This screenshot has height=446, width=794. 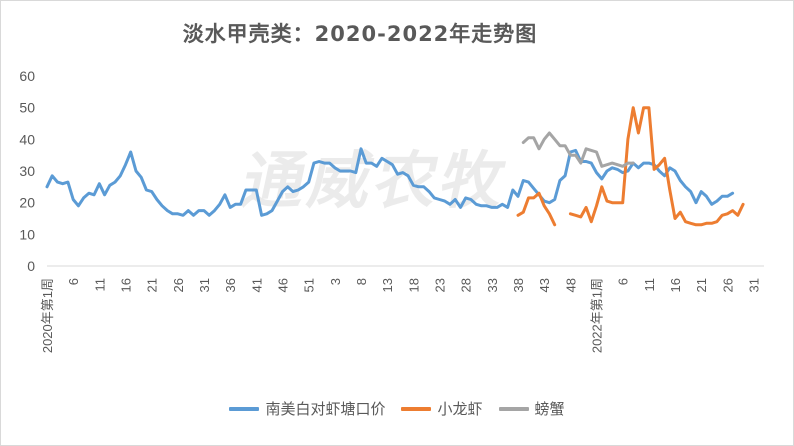 What do you see at coordinates (360, 34) in the screenshot?
I see `chart-title: 淡水甲壳类：2020-2022年走势图` at bounding box center [360, 34].